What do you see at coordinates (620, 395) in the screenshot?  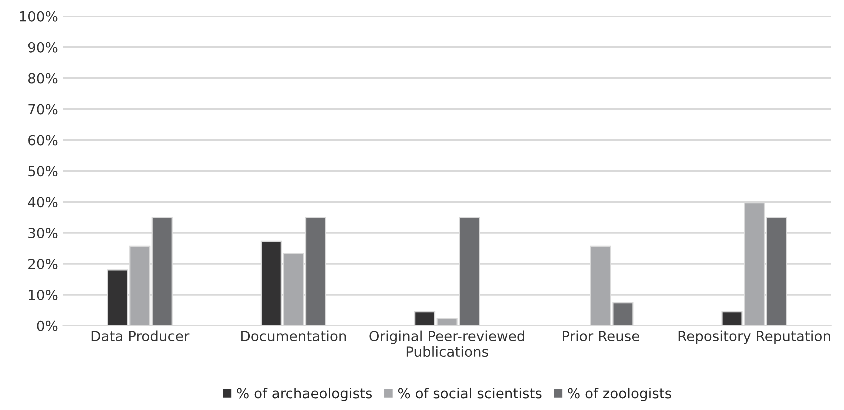 I see `legend-label: % of zoologists` at bounding box center [620, 395].